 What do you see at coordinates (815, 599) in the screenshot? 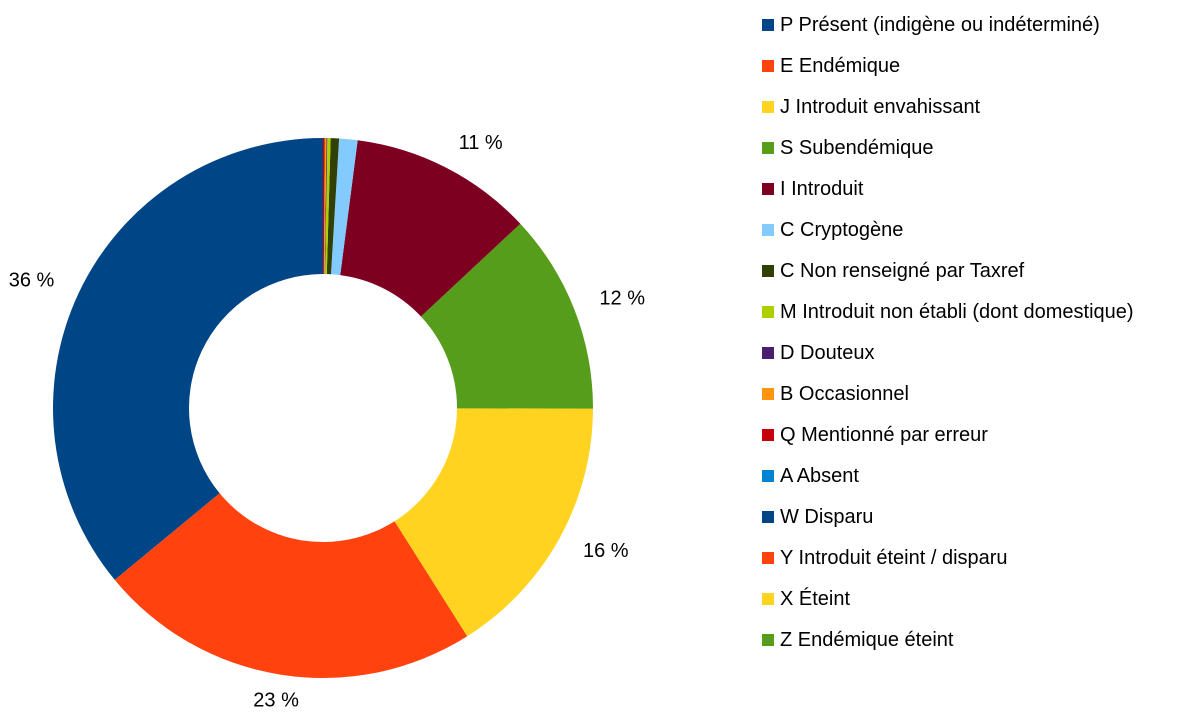
I see `legend-label: X Éteint` at bounding box center [815, 599].